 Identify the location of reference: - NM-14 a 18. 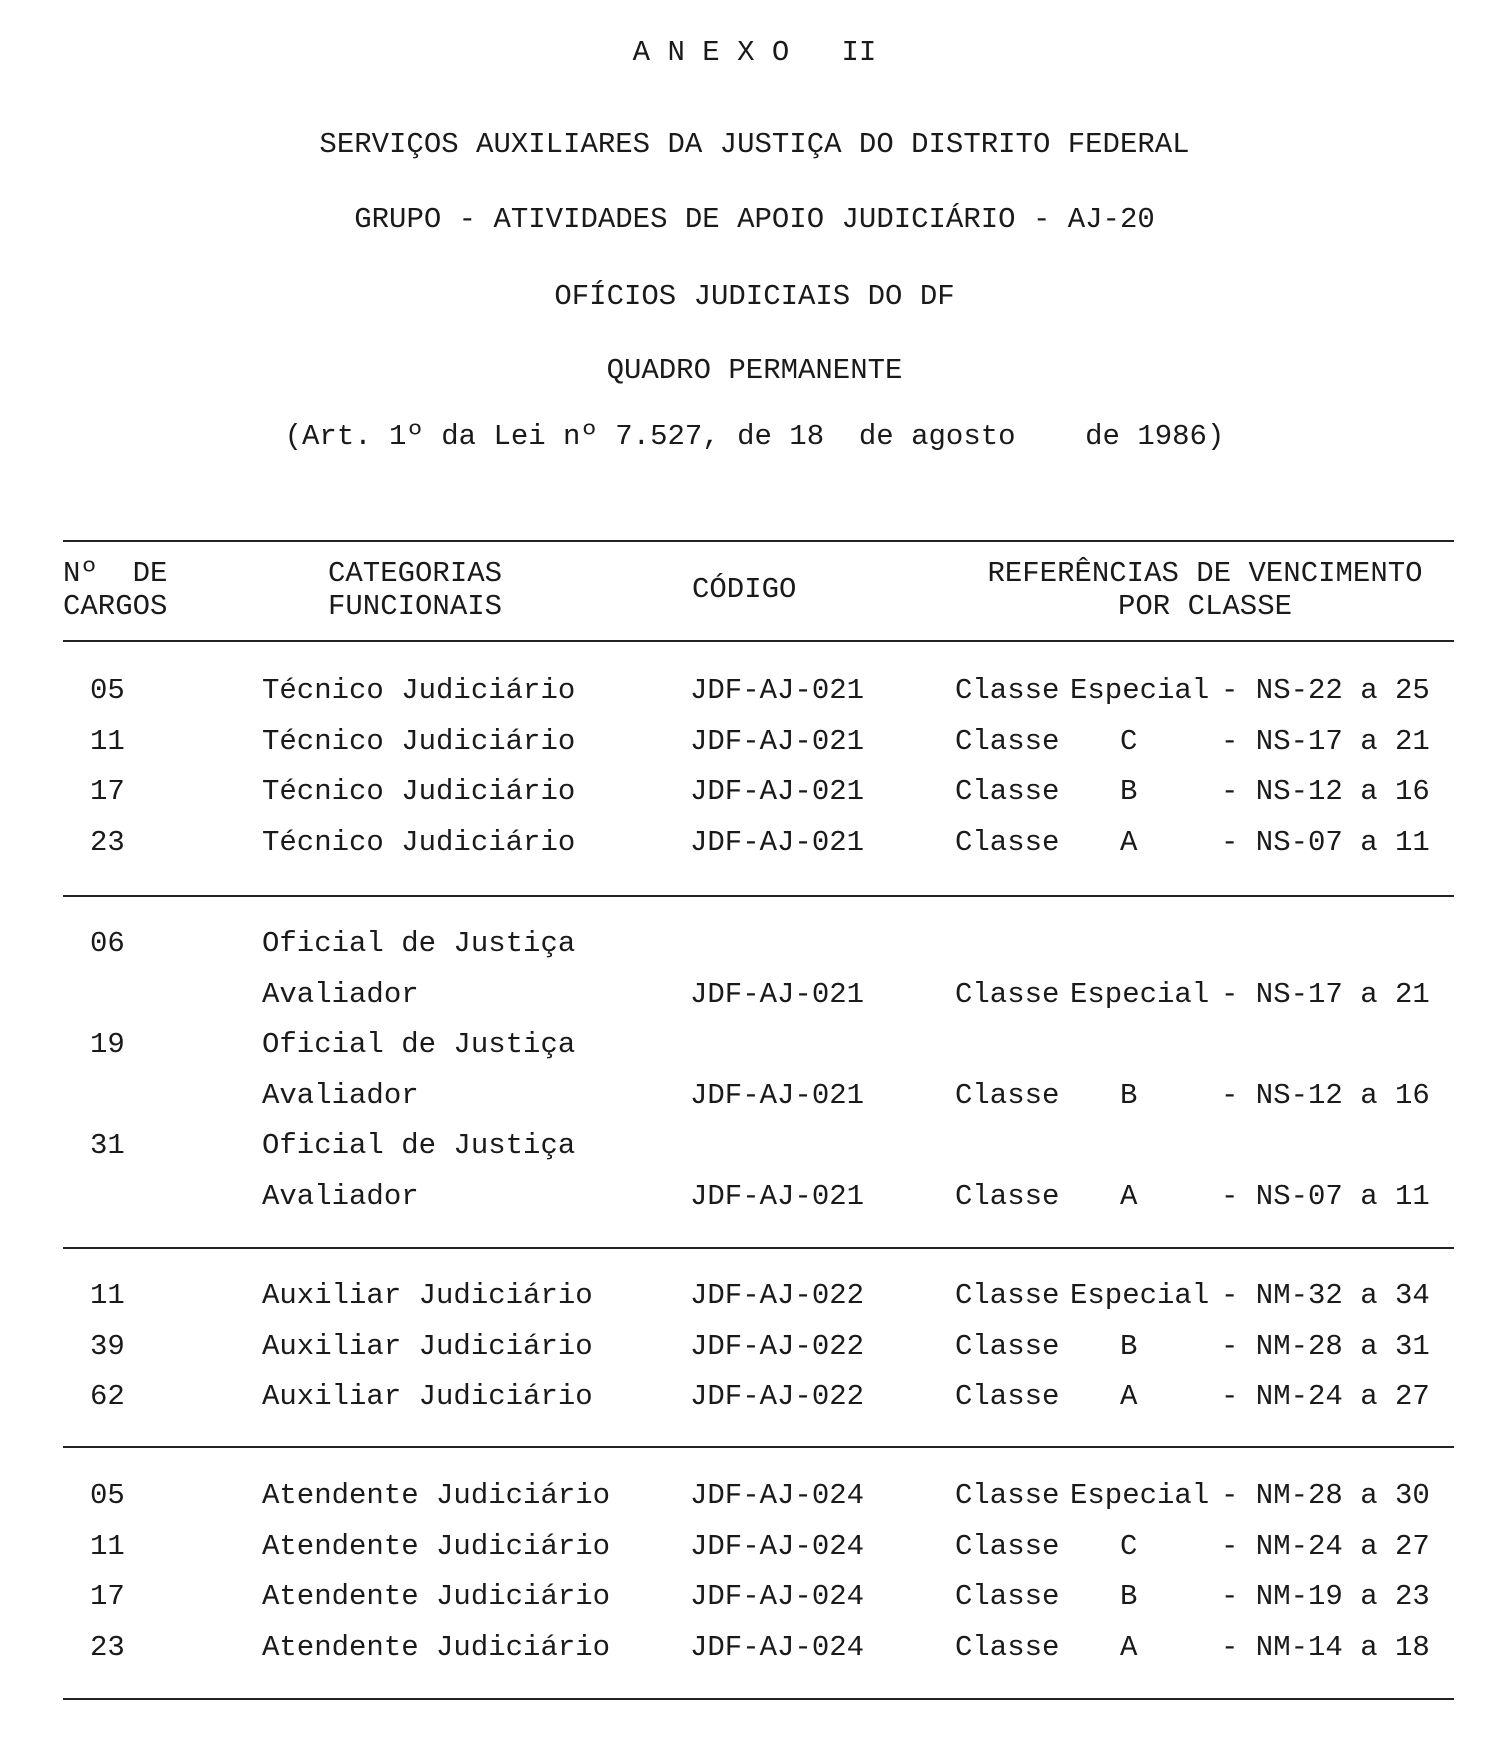
(1325, 1647).